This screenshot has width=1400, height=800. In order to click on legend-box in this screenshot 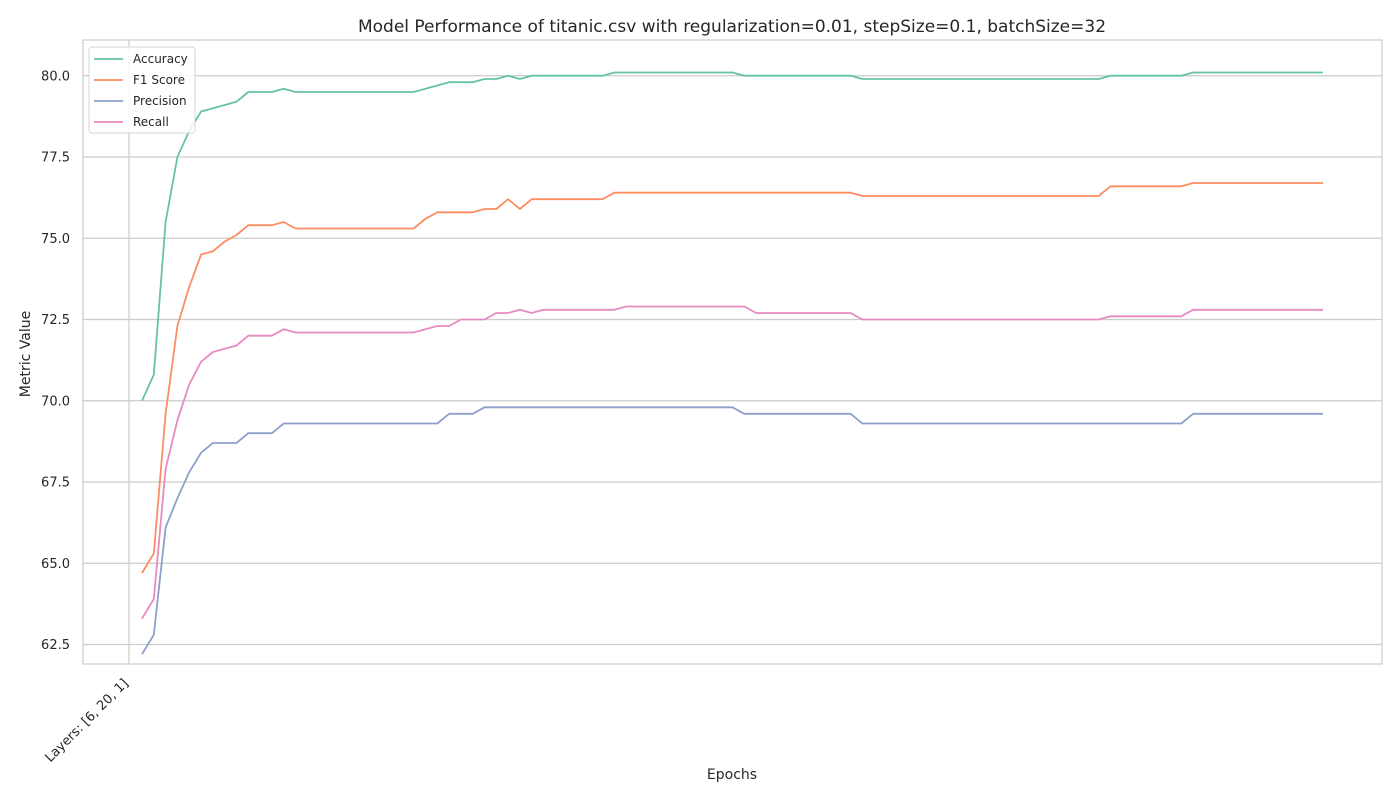, I will do `click(142, 90)`.